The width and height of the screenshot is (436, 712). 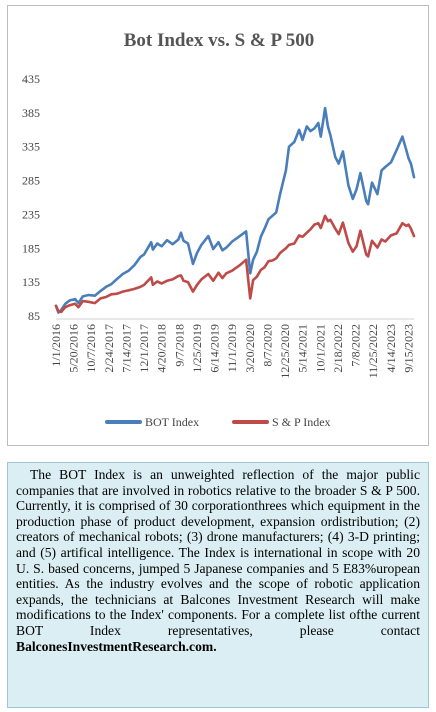 I want to click on x-tick-label: 5/14/2021, so click(x=303, y=348).